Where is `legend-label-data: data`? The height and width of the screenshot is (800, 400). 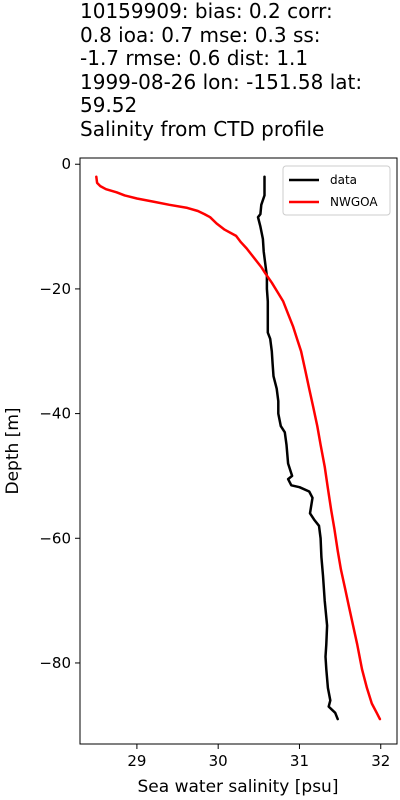 legend-label-data: data is located at coordinates (343, 180).